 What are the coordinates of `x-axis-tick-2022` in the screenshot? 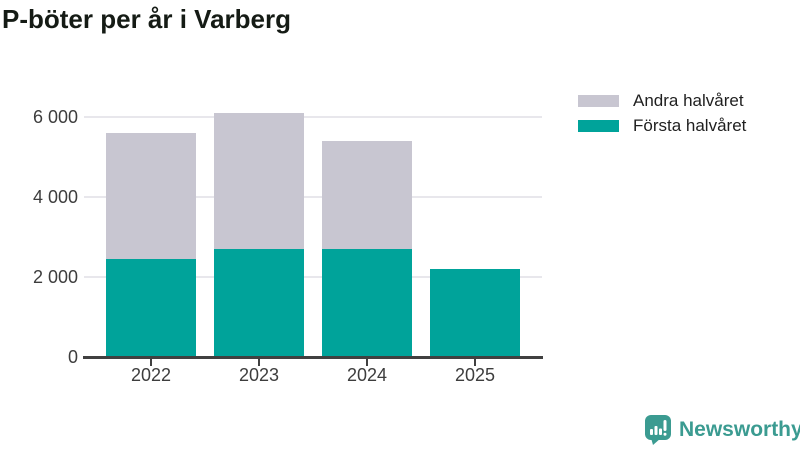 It's located at (151, 362).